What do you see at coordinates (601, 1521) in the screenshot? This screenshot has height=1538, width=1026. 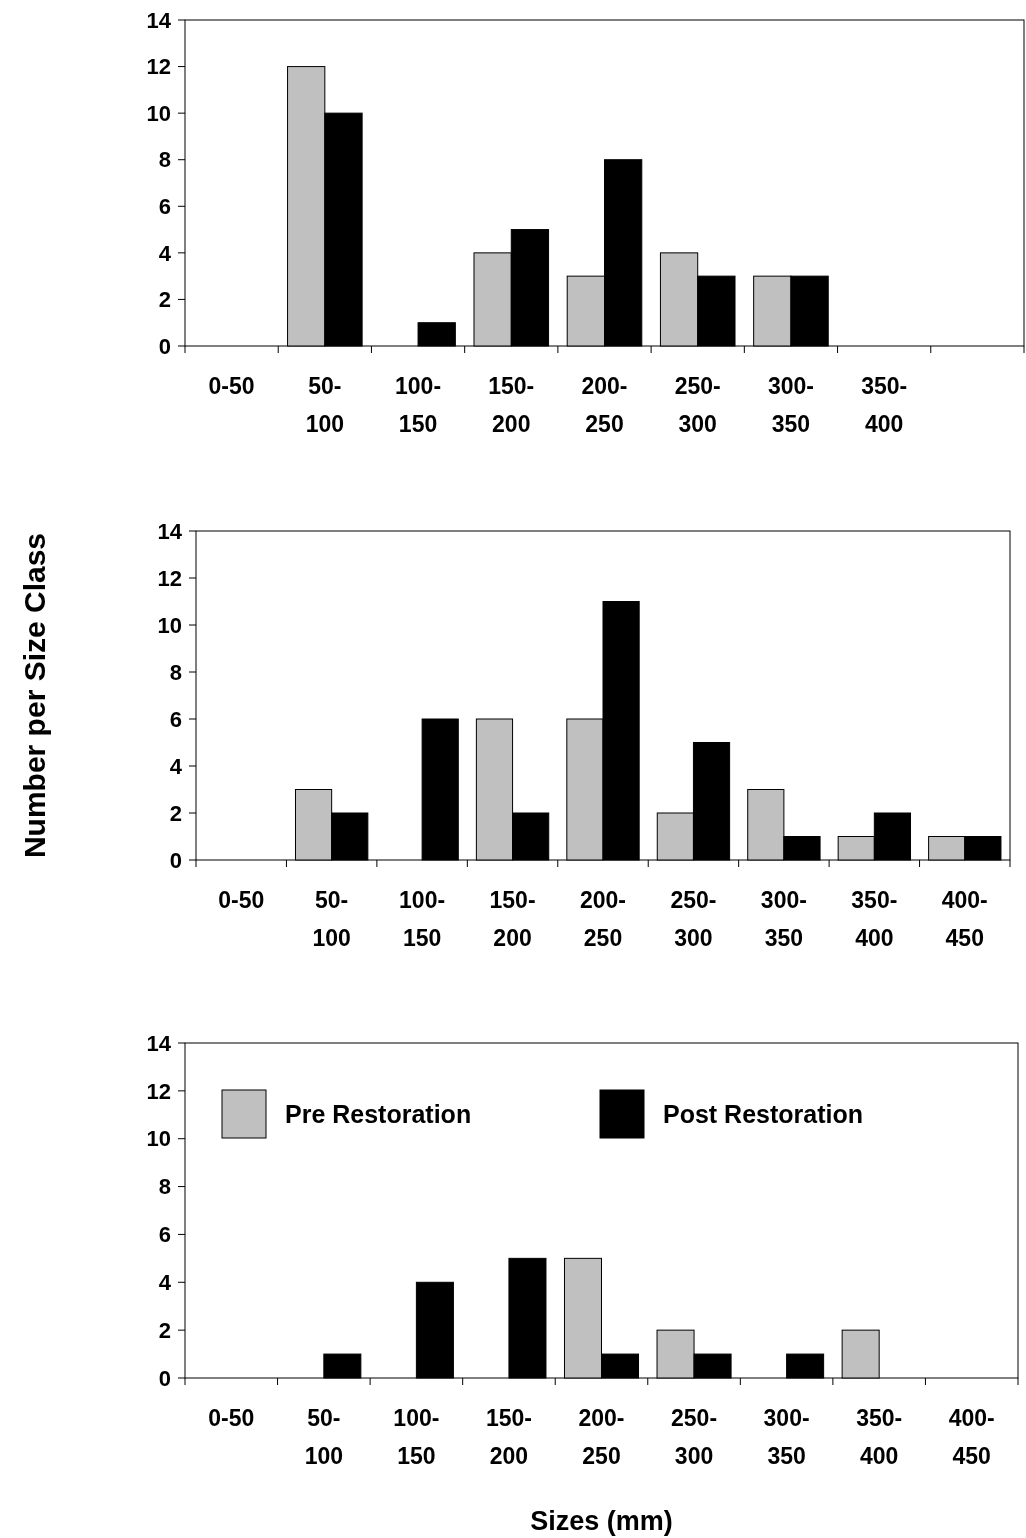 I see `x-axis-title: Sizes (mm)` at bounding box center [601, 1521].